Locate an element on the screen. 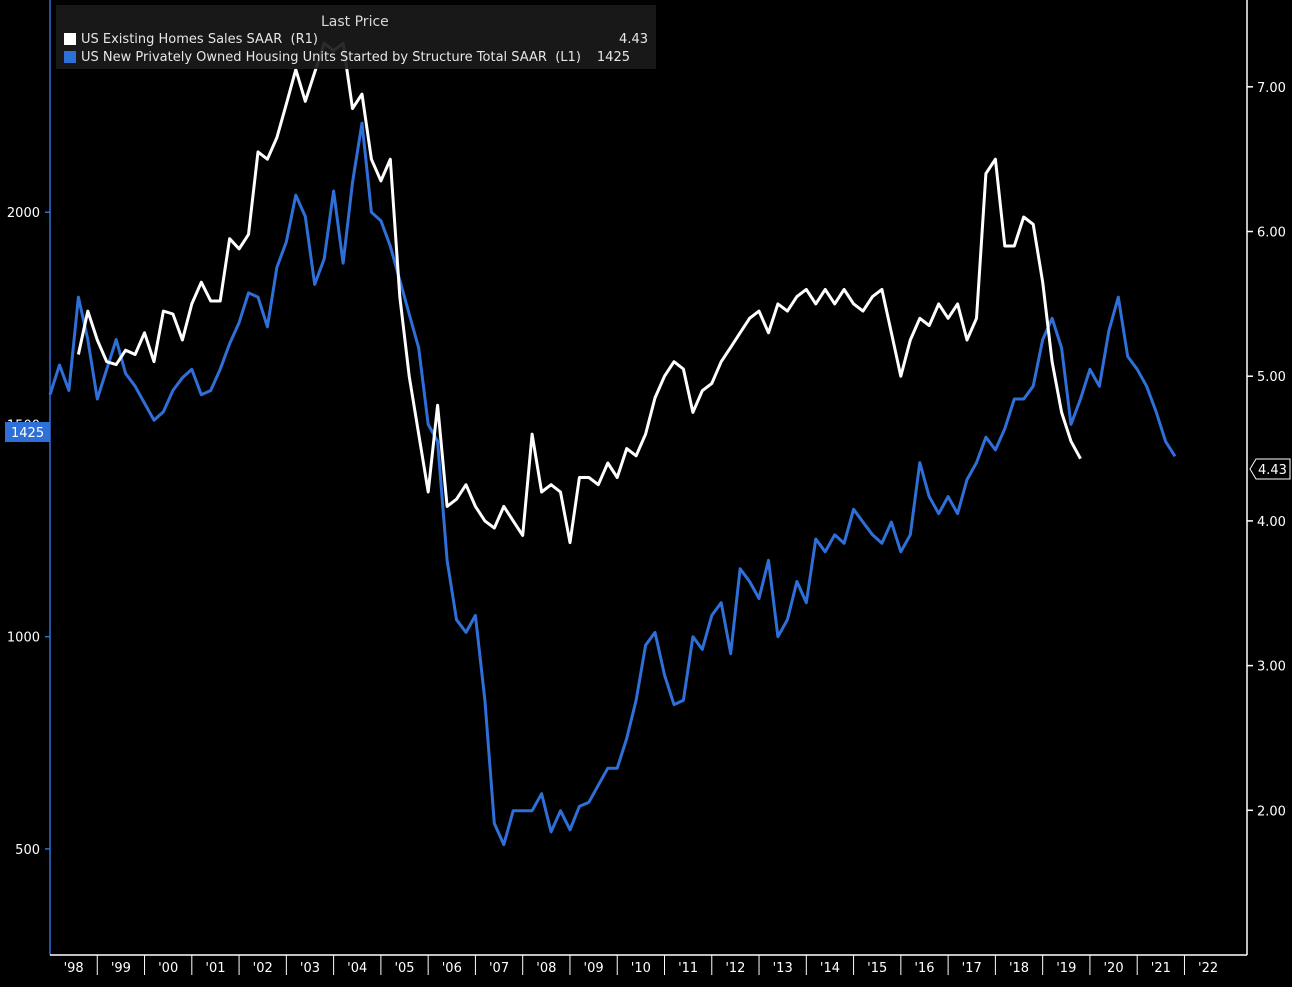 The width and height of the screenshot is (1292, 987). left-tick-label: 1000 is located at coordinates (23, 638).